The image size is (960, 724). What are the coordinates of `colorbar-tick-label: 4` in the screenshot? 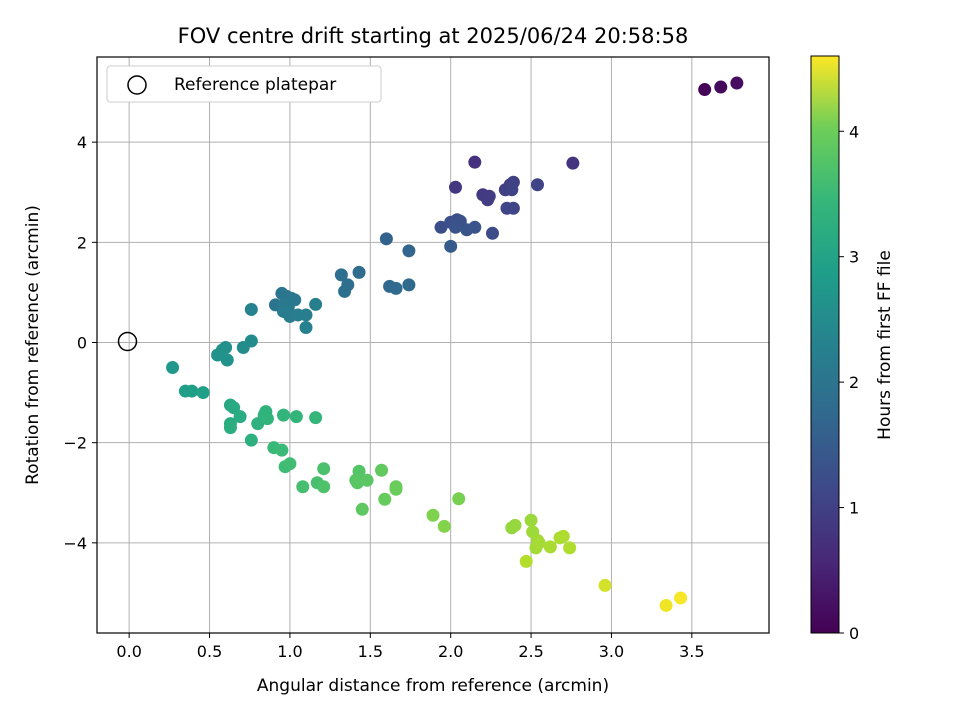 It's located at (854, 131).